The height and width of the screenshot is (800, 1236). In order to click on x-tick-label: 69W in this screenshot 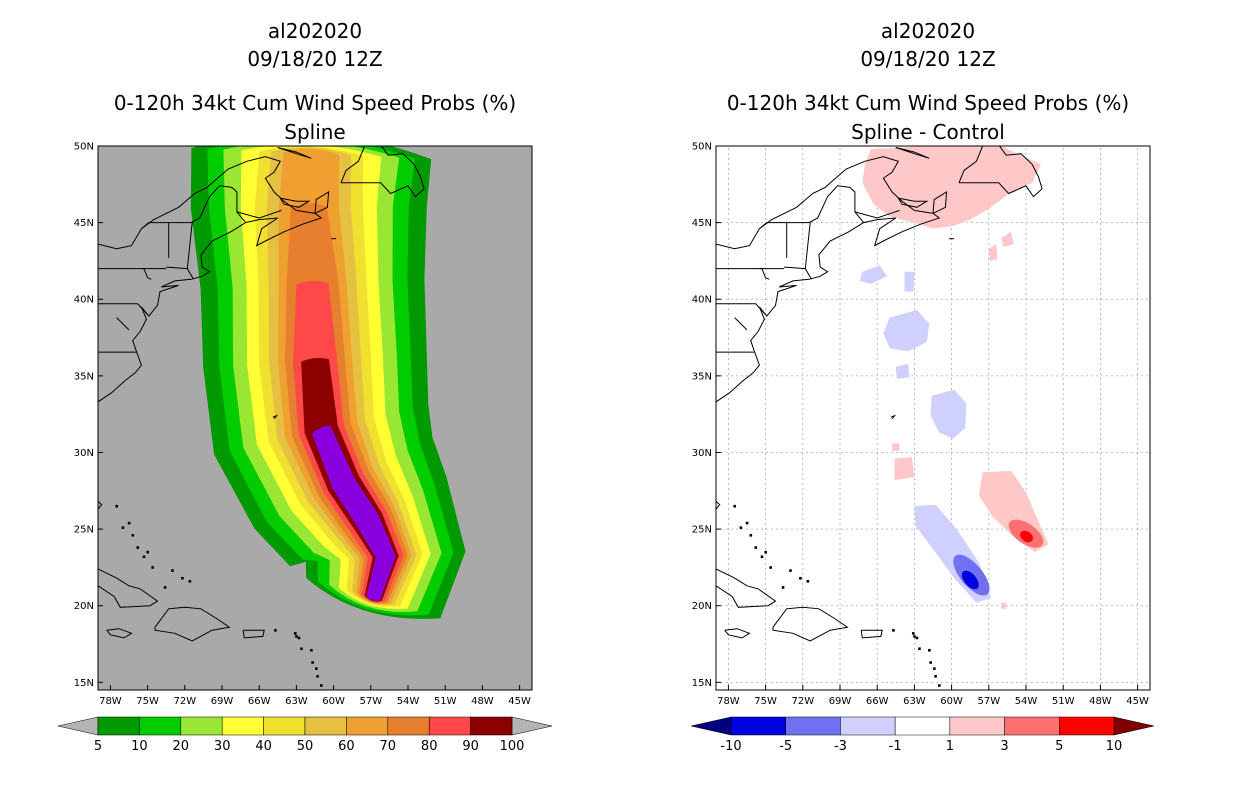, I will do `click(840, 701)`.